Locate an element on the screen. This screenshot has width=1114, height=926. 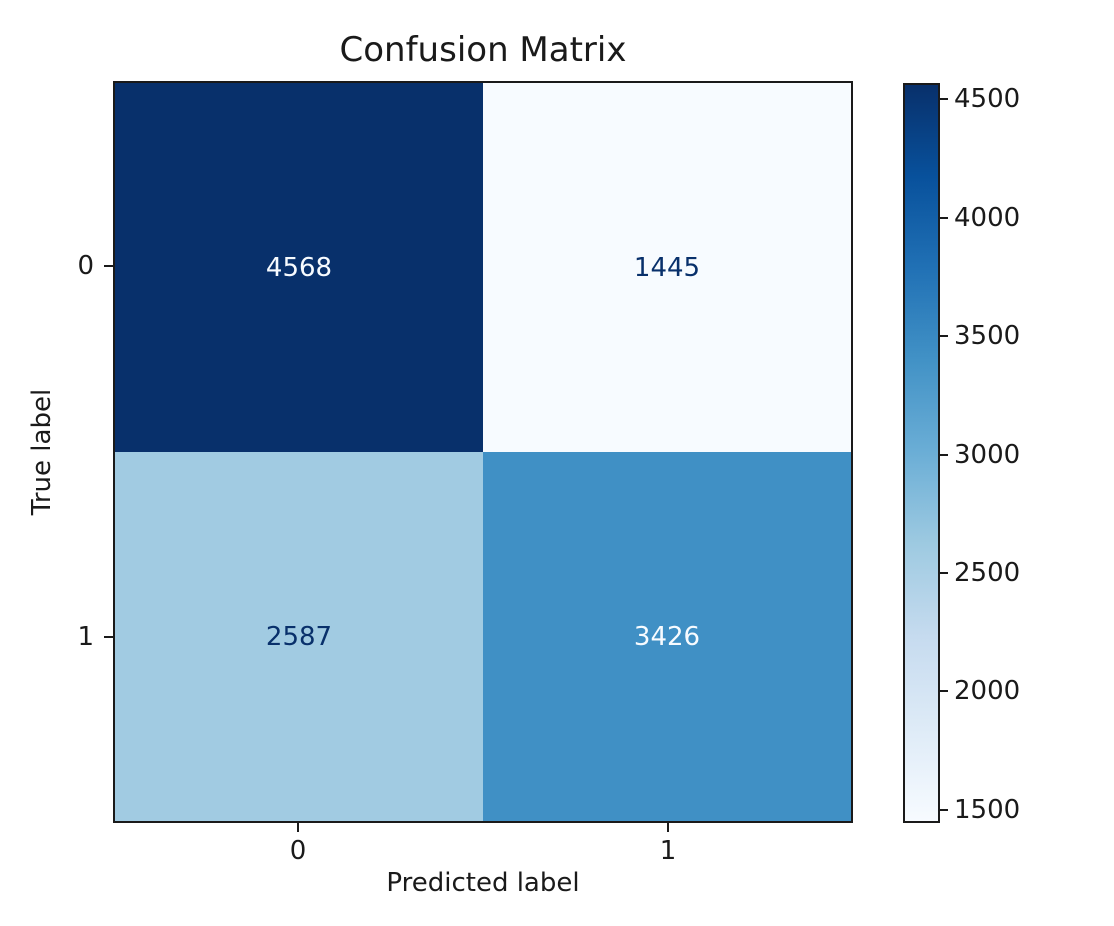
cell-true1-pred0: 2587 is located at coordinates (299, 636).